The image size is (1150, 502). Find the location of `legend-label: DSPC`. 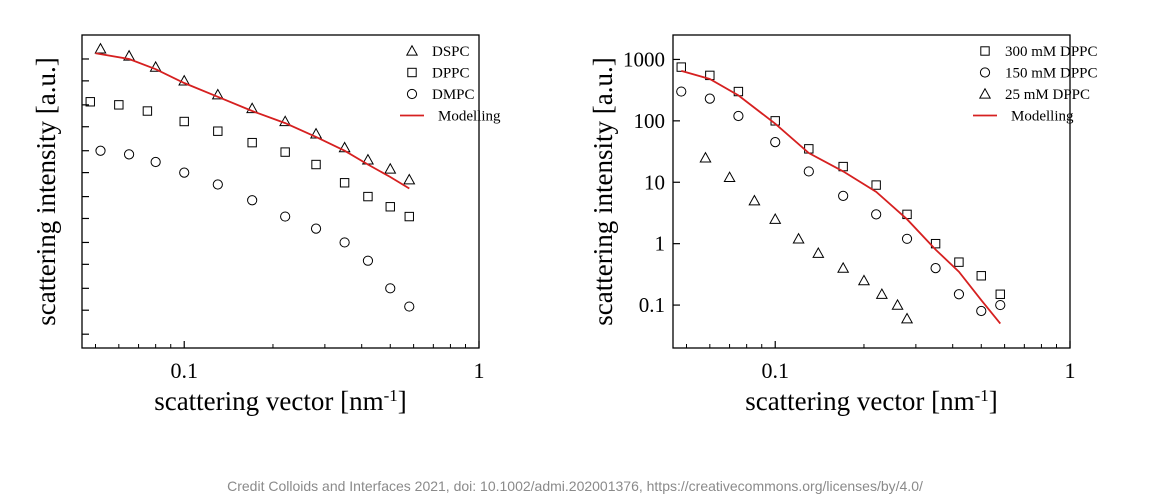

legend-label: DSPC is located at coordinates (451, 52).